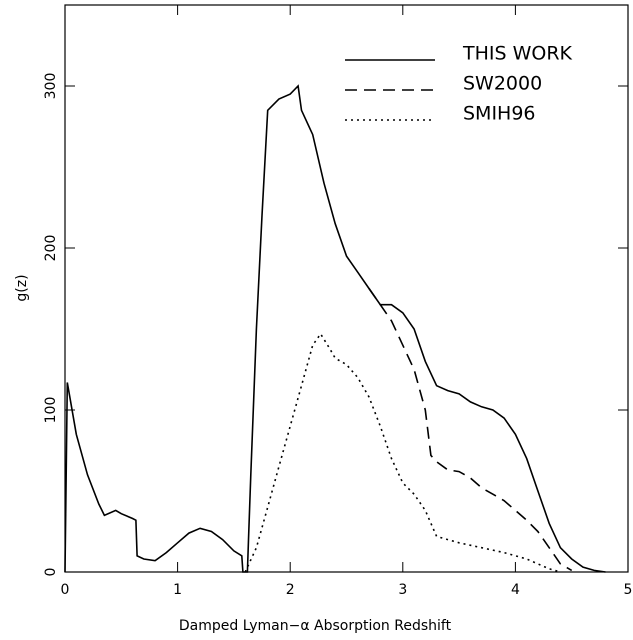 The image size is (633, 640). I want to click on x-axis-label: Damped Lyman−α Absorption Redshift, so click(315, 626).